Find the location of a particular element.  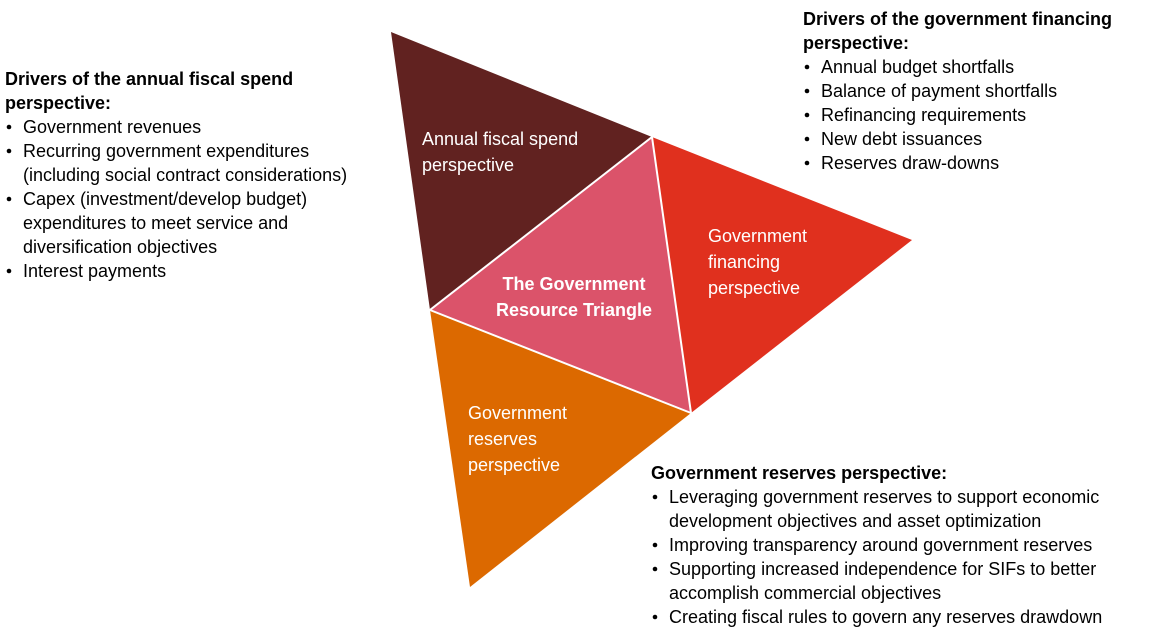

panel-item: Interest payments is located at coordinates (94, 271).